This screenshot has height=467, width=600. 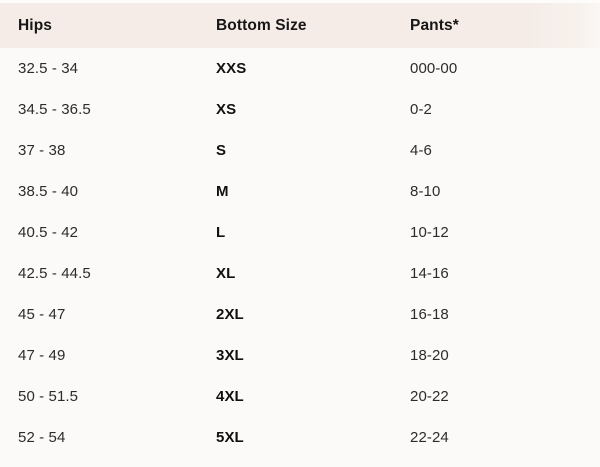 I want to click on cell-hips: 32.5 - 34, so click(x=48, y=68).